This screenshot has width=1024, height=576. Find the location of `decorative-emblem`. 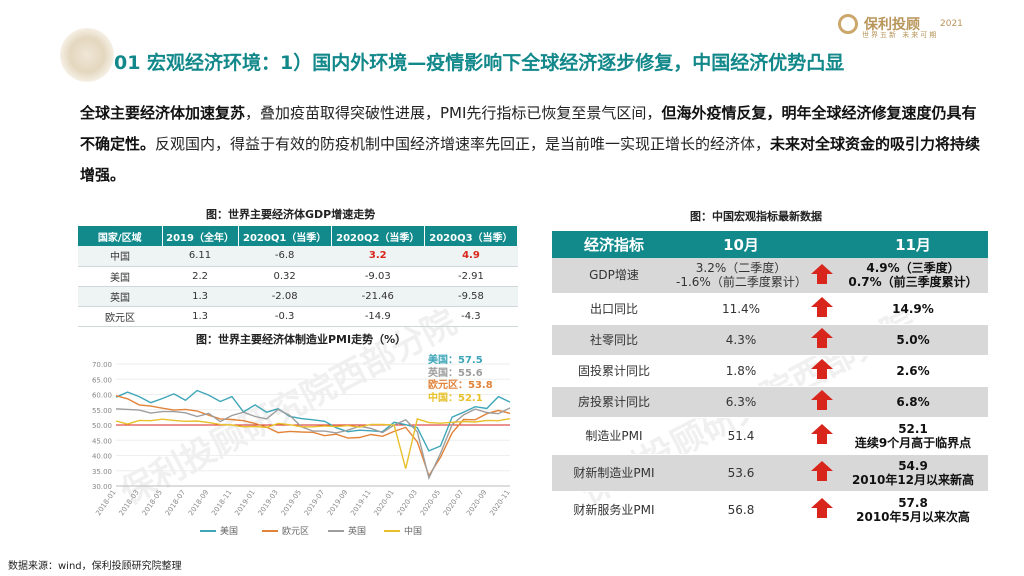

decorative-emblem is located at coordinates (87, 55).